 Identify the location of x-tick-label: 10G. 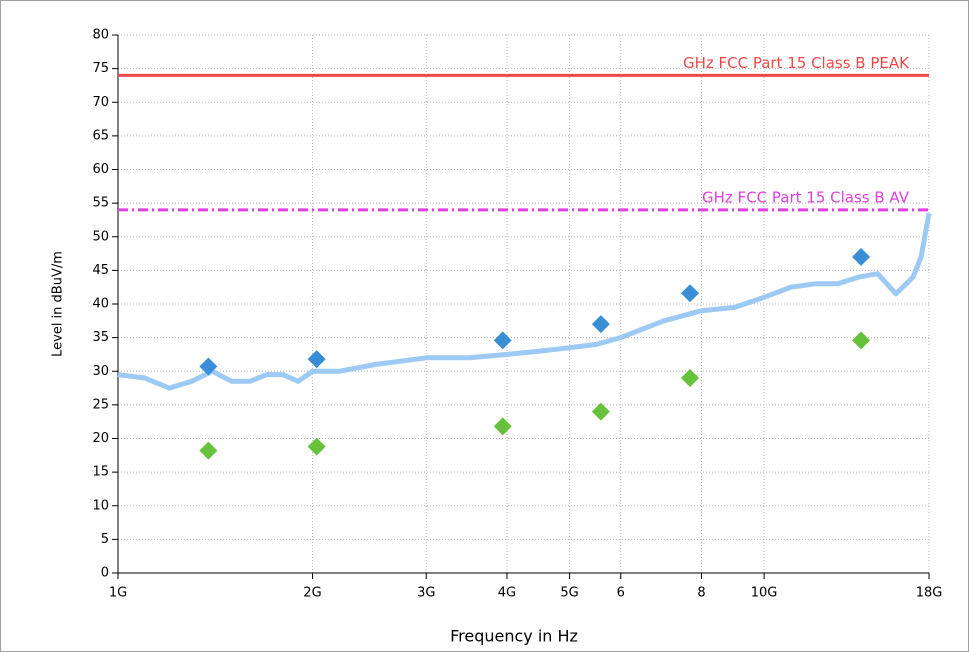
(764, 593).